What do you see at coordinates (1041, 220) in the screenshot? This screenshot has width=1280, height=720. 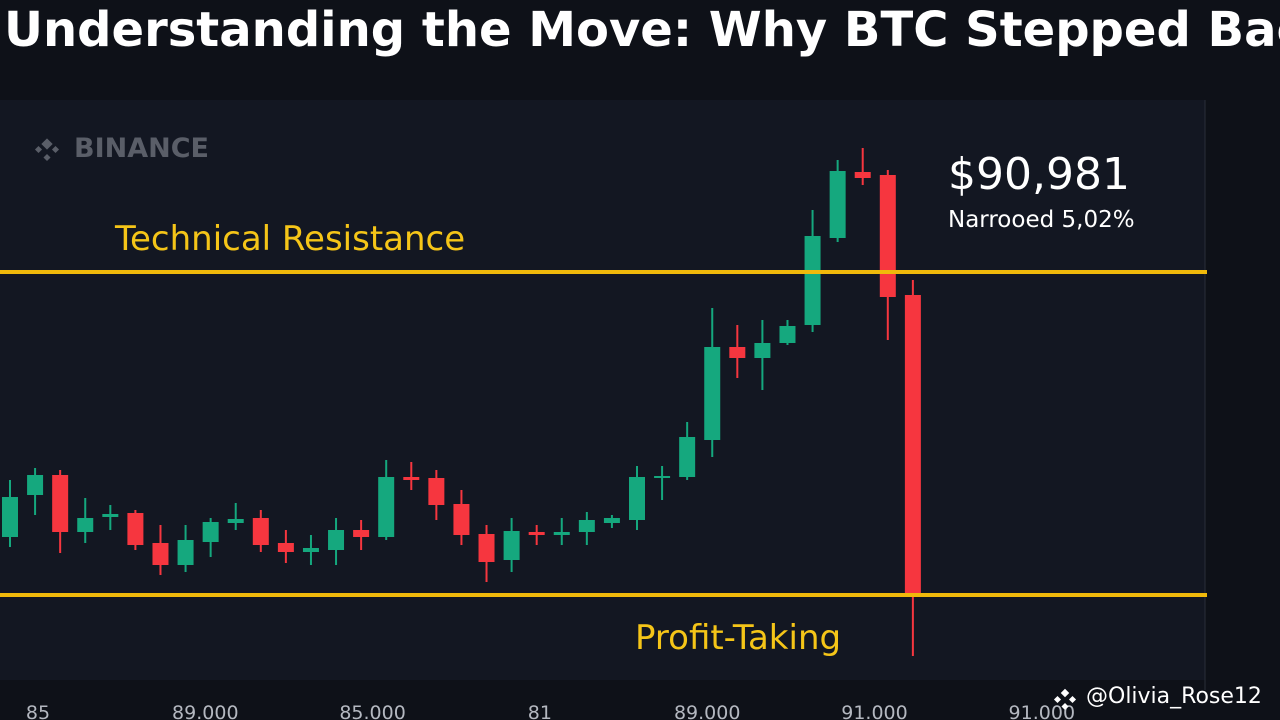 I see `price-note: Narrooed 5,02%` at bounding box center [1041, 220].